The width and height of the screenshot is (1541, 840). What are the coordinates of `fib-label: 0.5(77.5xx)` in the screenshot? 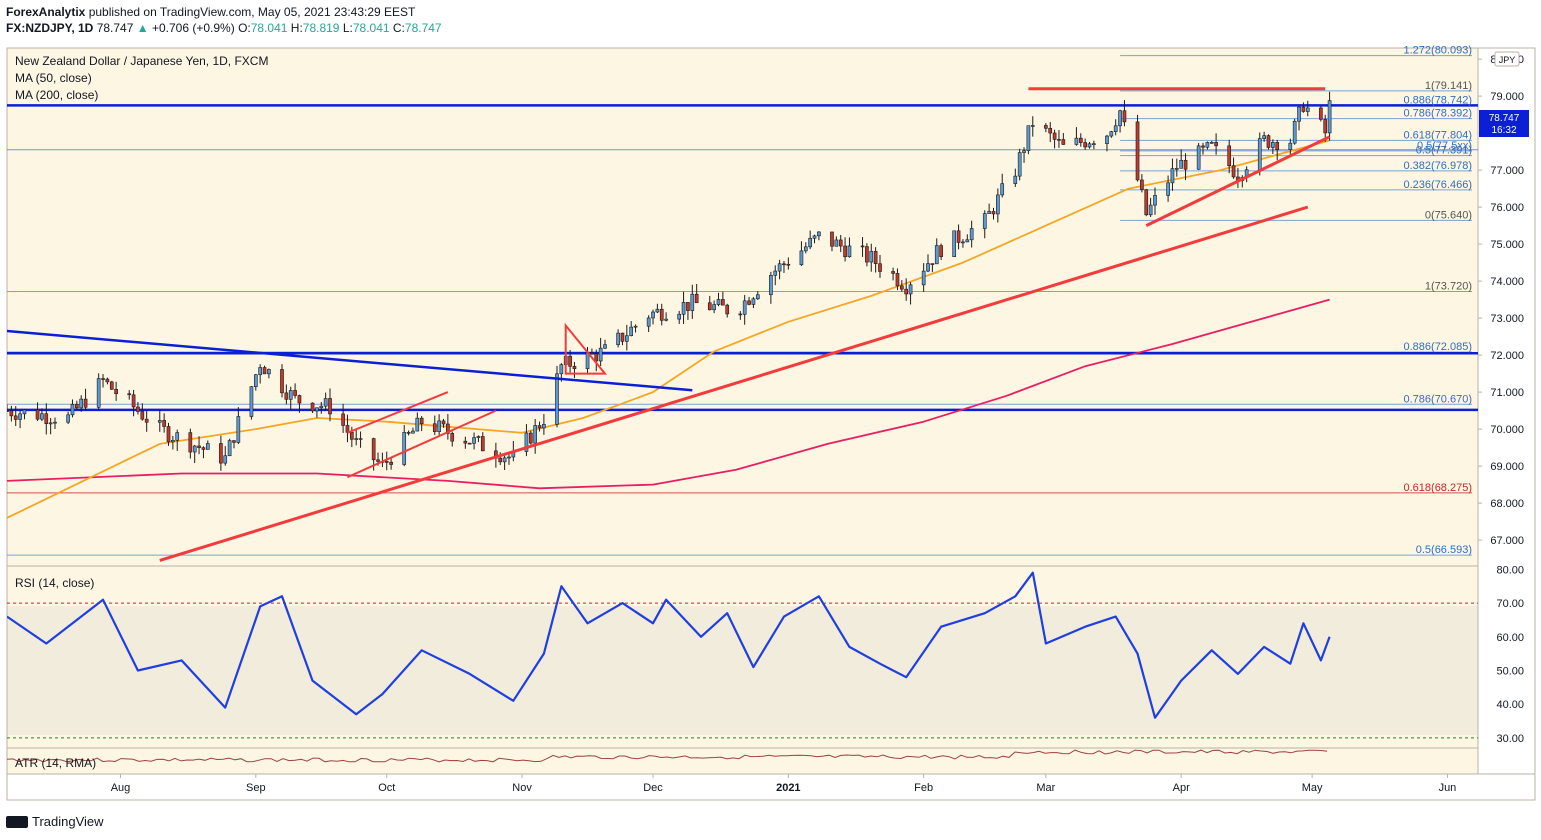 It's located at (1444, 146).